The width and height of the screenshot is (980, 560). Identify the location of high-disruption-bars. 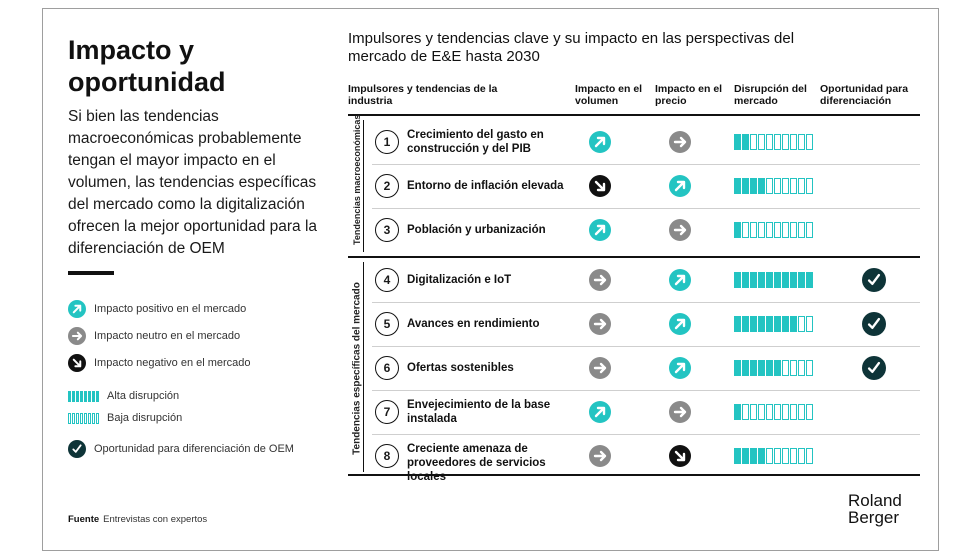
(83, 396).